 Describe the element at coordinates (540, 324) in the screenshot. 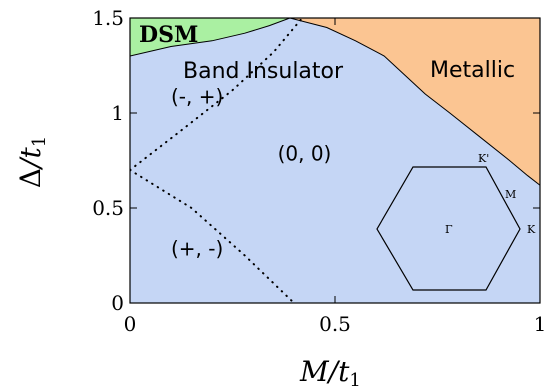

I see `x-tick-label: 1` at that location.